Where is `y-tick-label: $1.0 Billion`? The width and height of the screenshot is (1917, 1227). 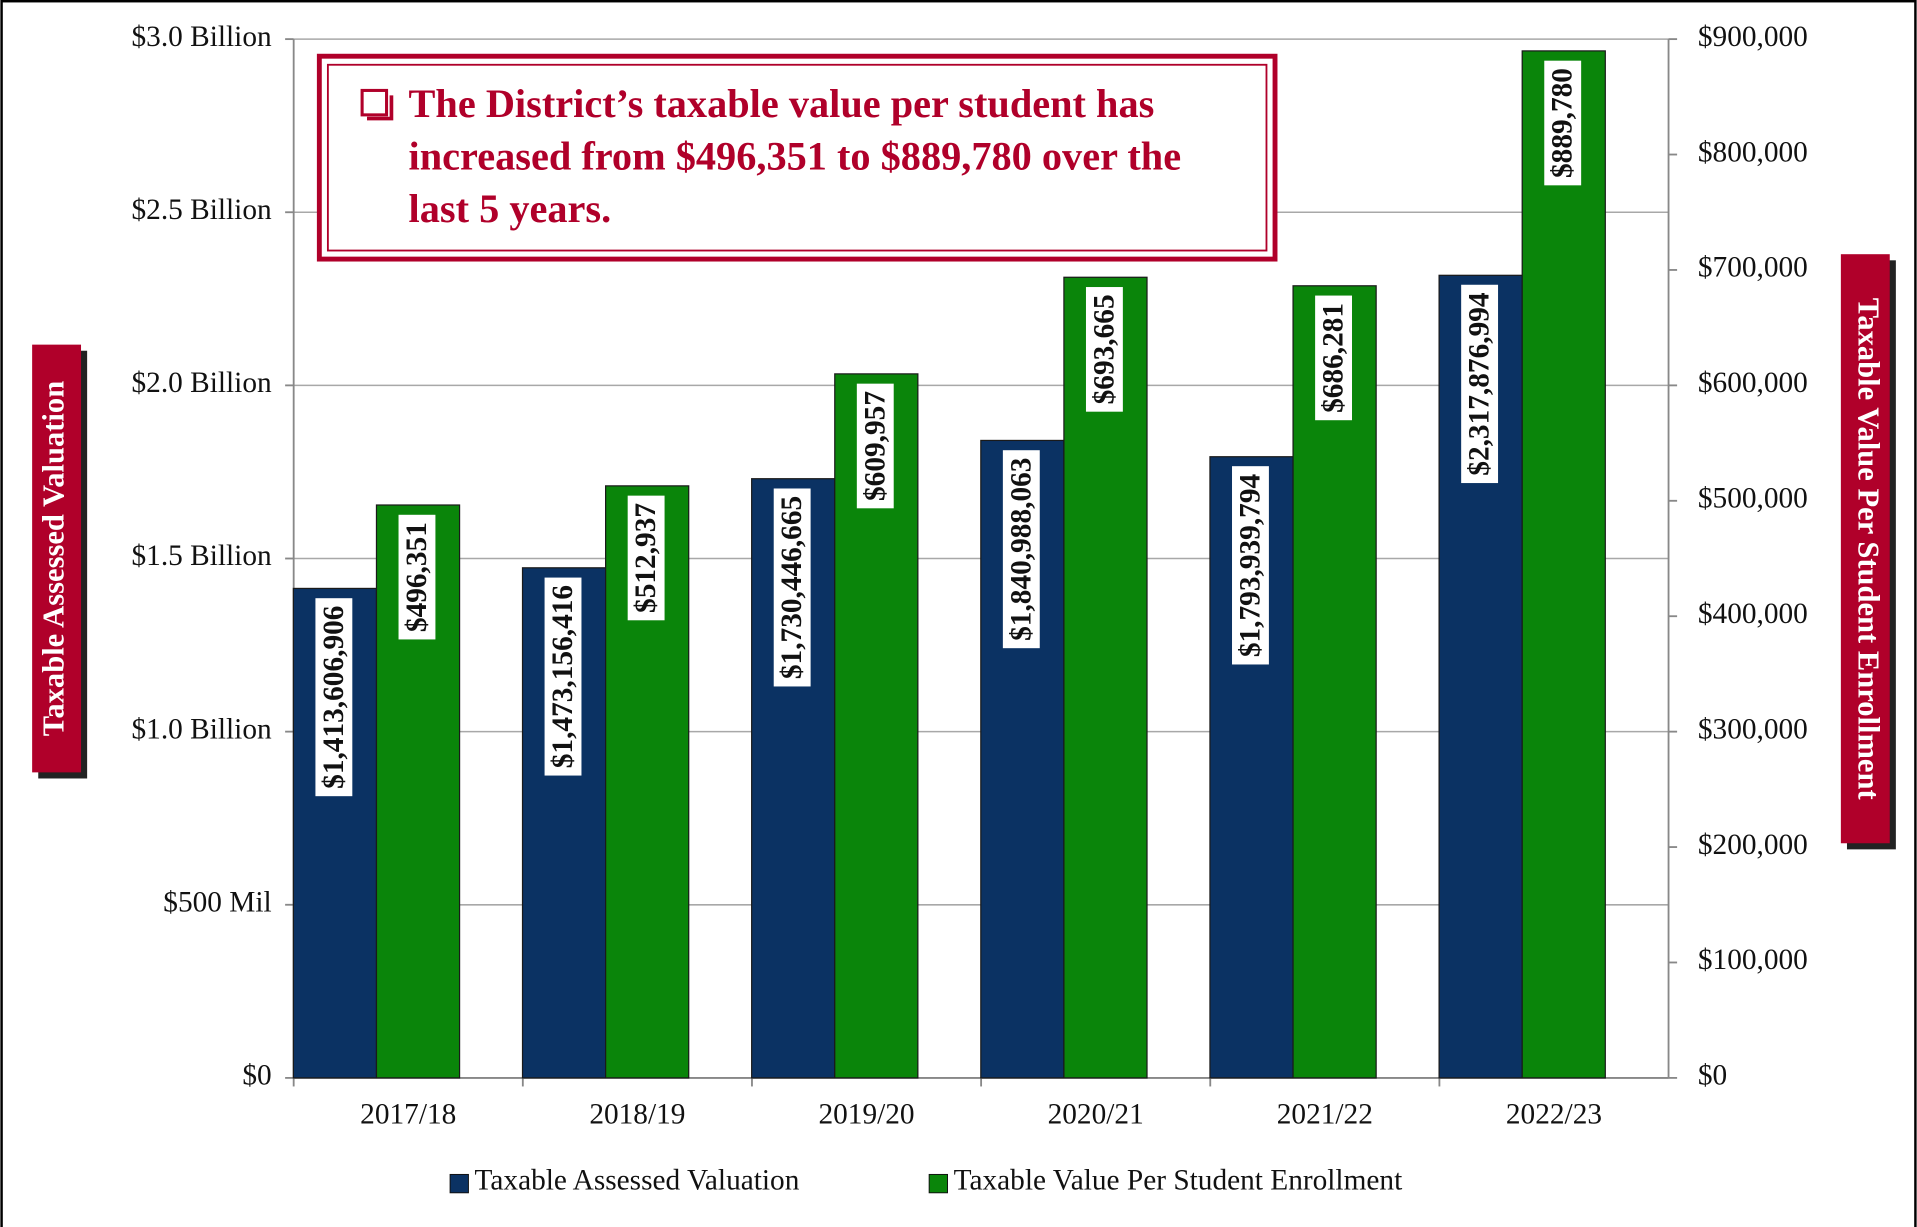 y-tick-label: $1.0 Billion is located at coordinates (202, 729).